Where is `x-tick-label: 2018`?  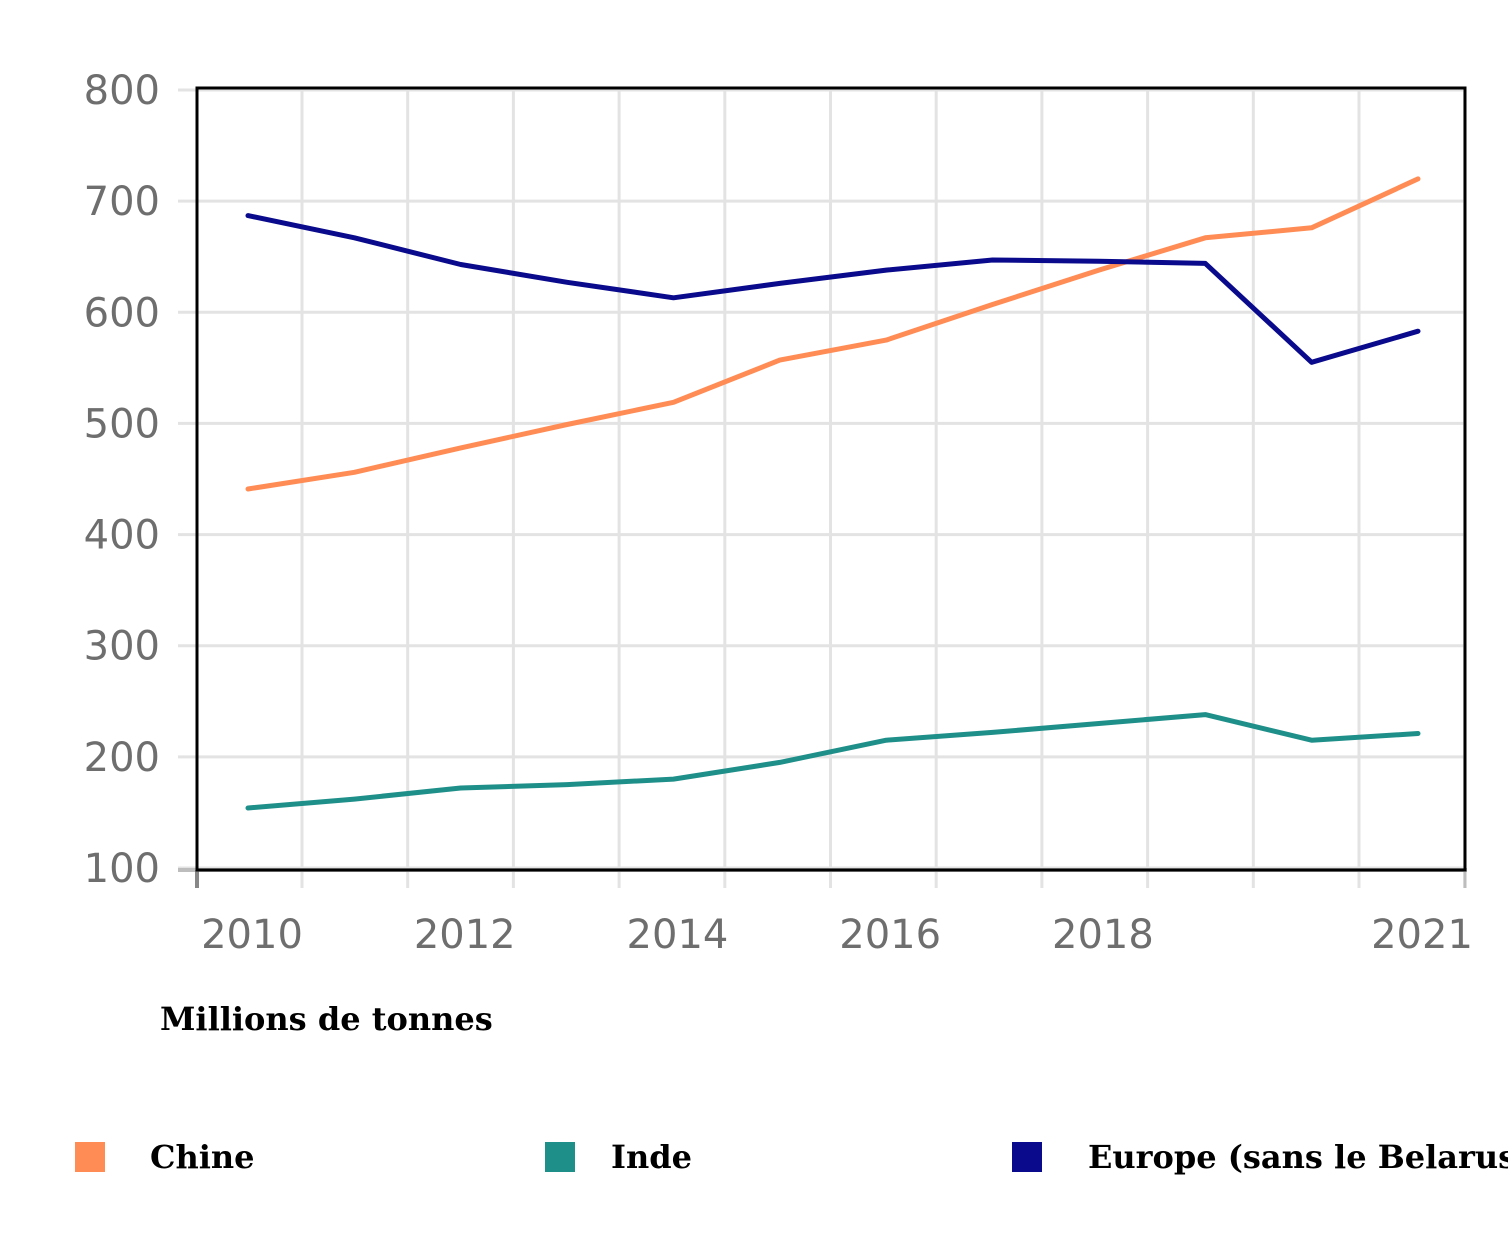 x-tick-label: 2018 is located at coordinates (1103, 935).